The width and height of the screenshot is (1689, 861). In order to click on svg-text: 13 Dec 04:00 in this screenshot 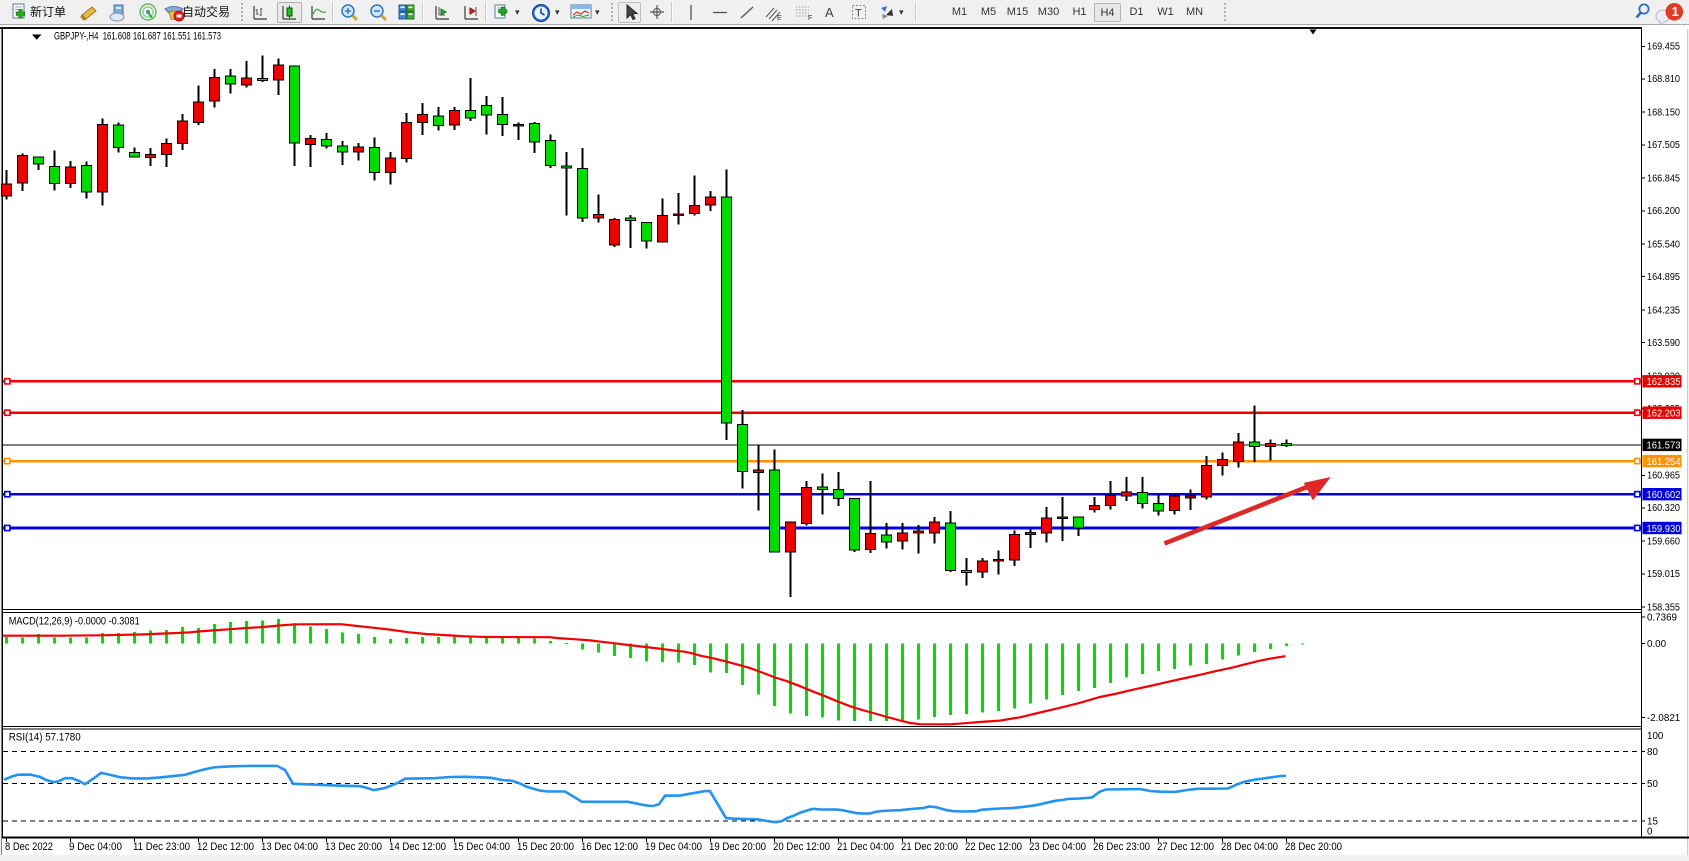, I will do `click(289, 847)`.